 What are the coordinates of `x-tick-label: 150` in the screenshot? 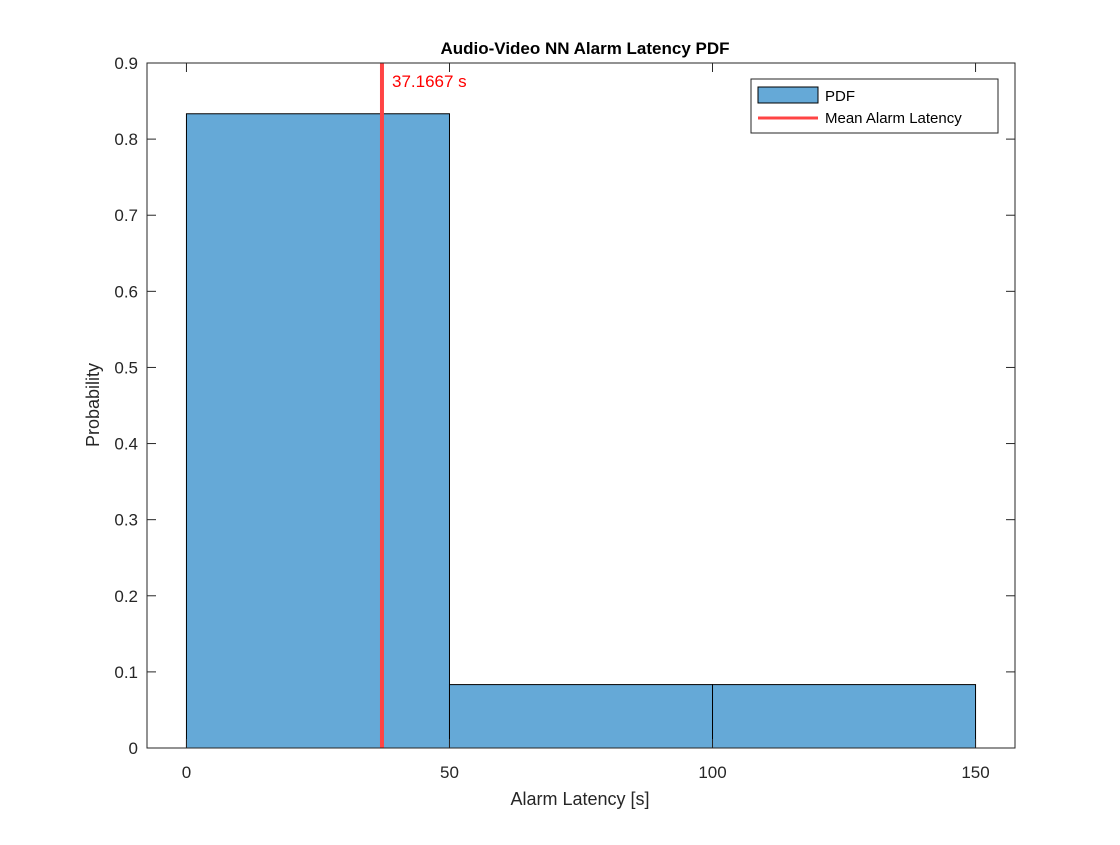 It's located at (975, 772).